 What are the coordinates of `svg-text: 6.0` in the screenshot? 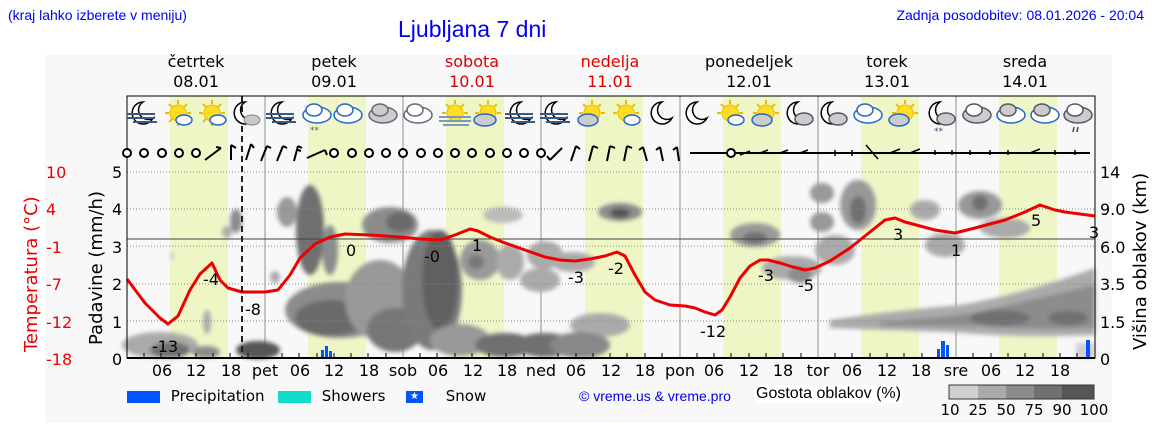 It's located at (1112, 247).